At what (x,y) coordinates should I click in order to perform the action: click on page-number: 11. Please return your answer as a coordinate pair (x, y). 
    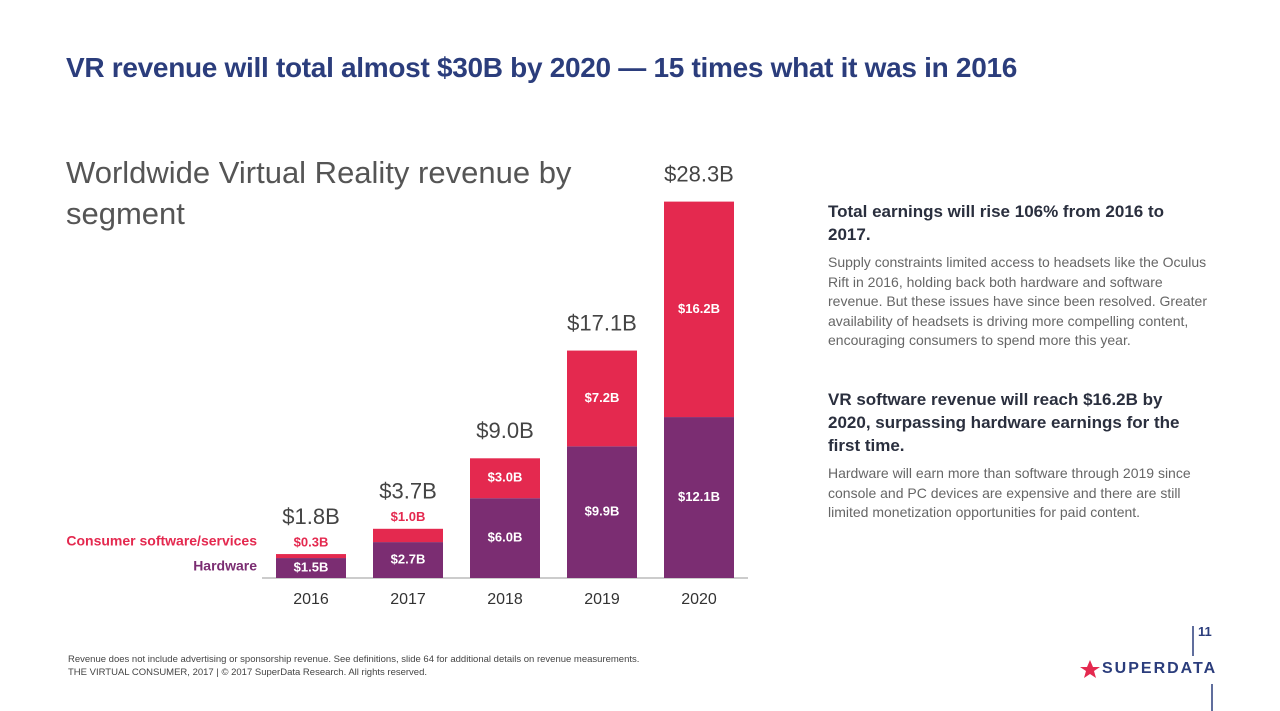
    Looking at the image, I should click on (1205, 631).